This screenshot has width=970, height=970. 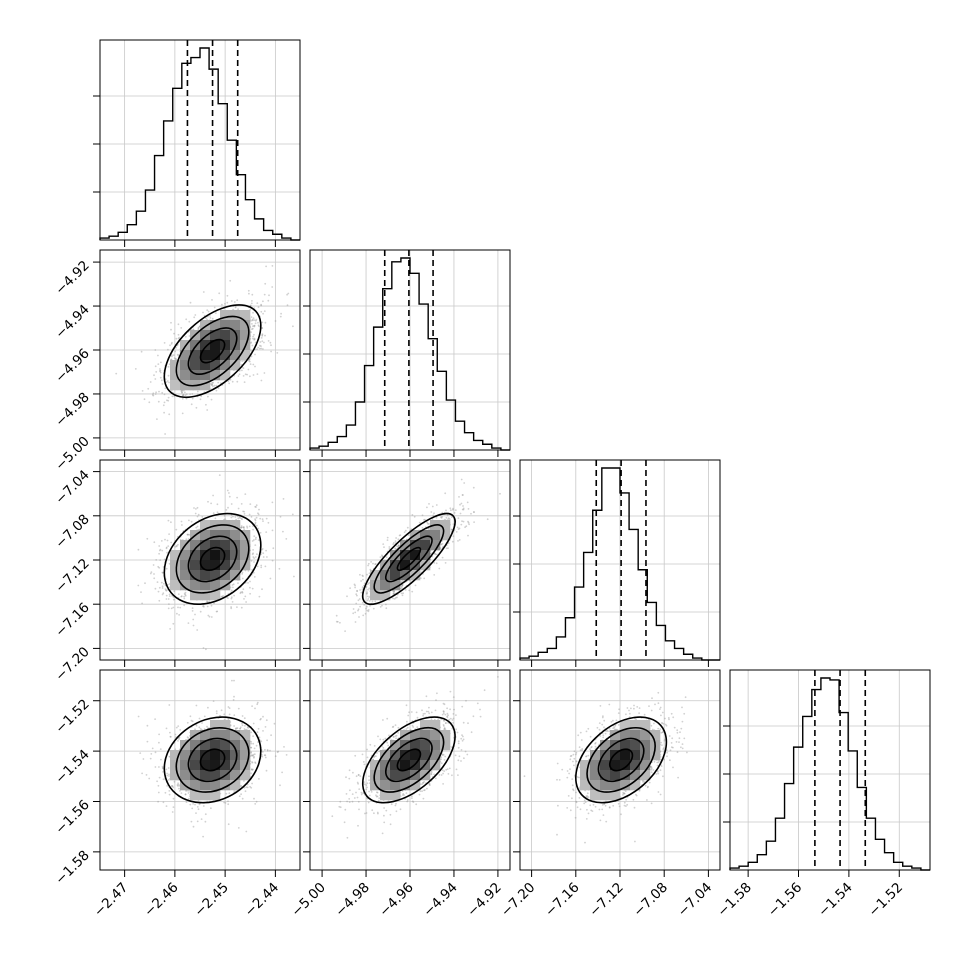 I want to click on scatter-panel-p1-p3: −7.20−7.16−7.12−7.08−7.04, so click(x=176, y=572).